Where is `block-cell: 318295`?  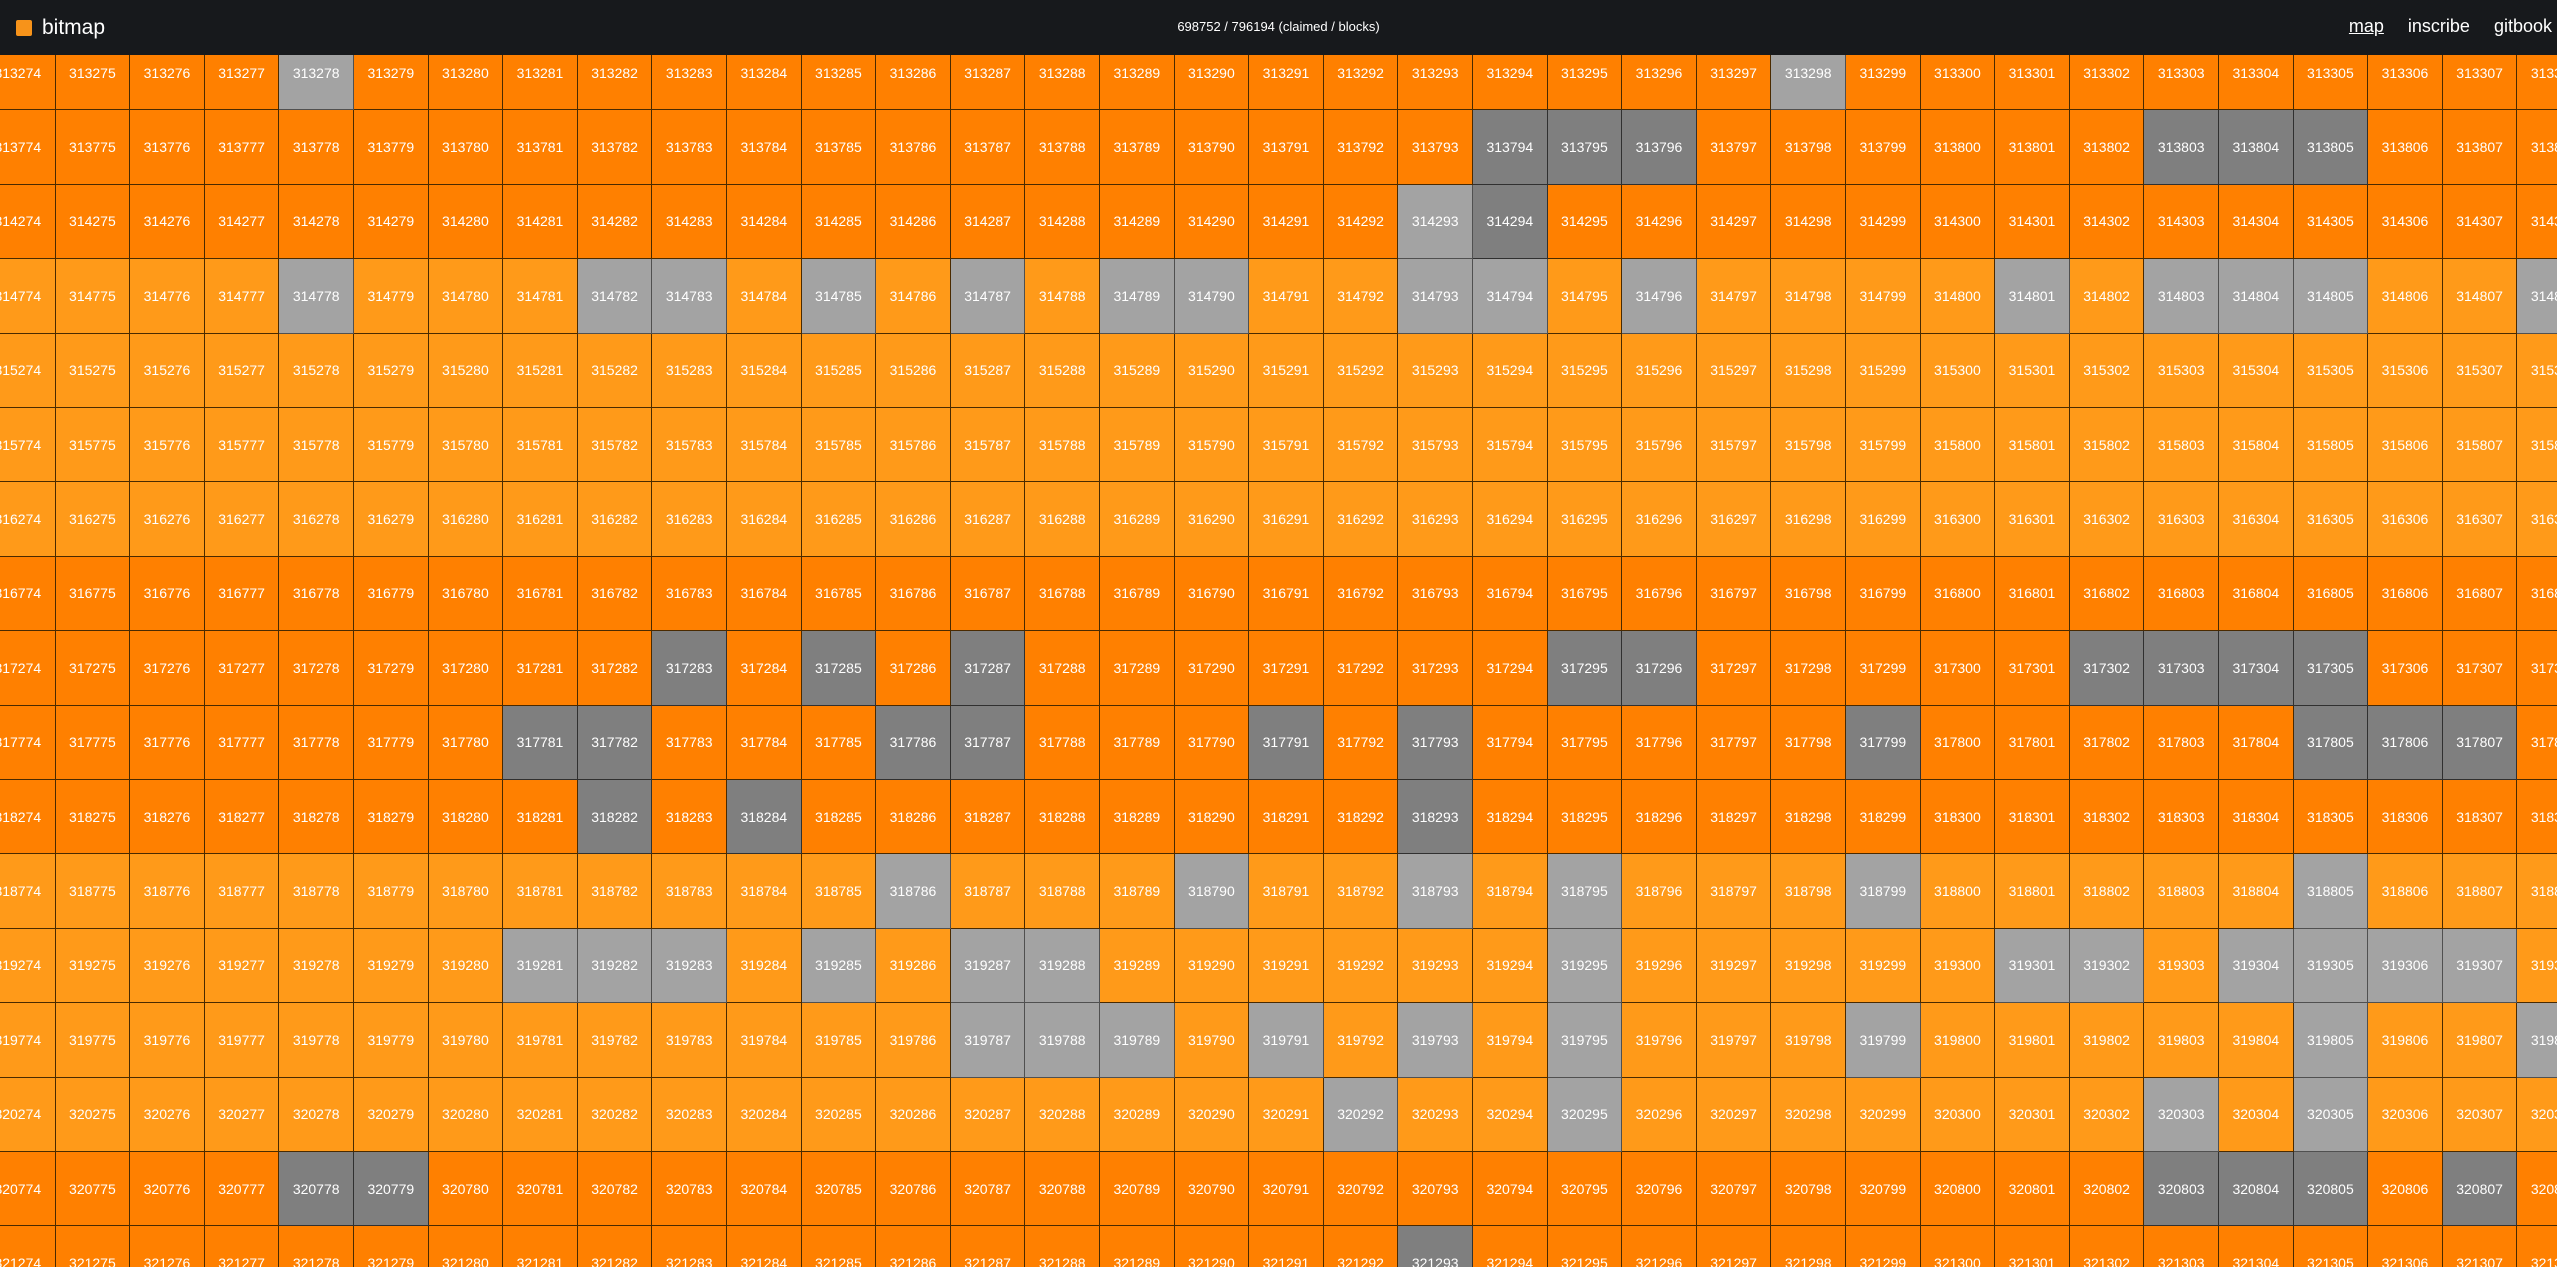 block-cell: 318295 is located at coordinates (1585, 817).